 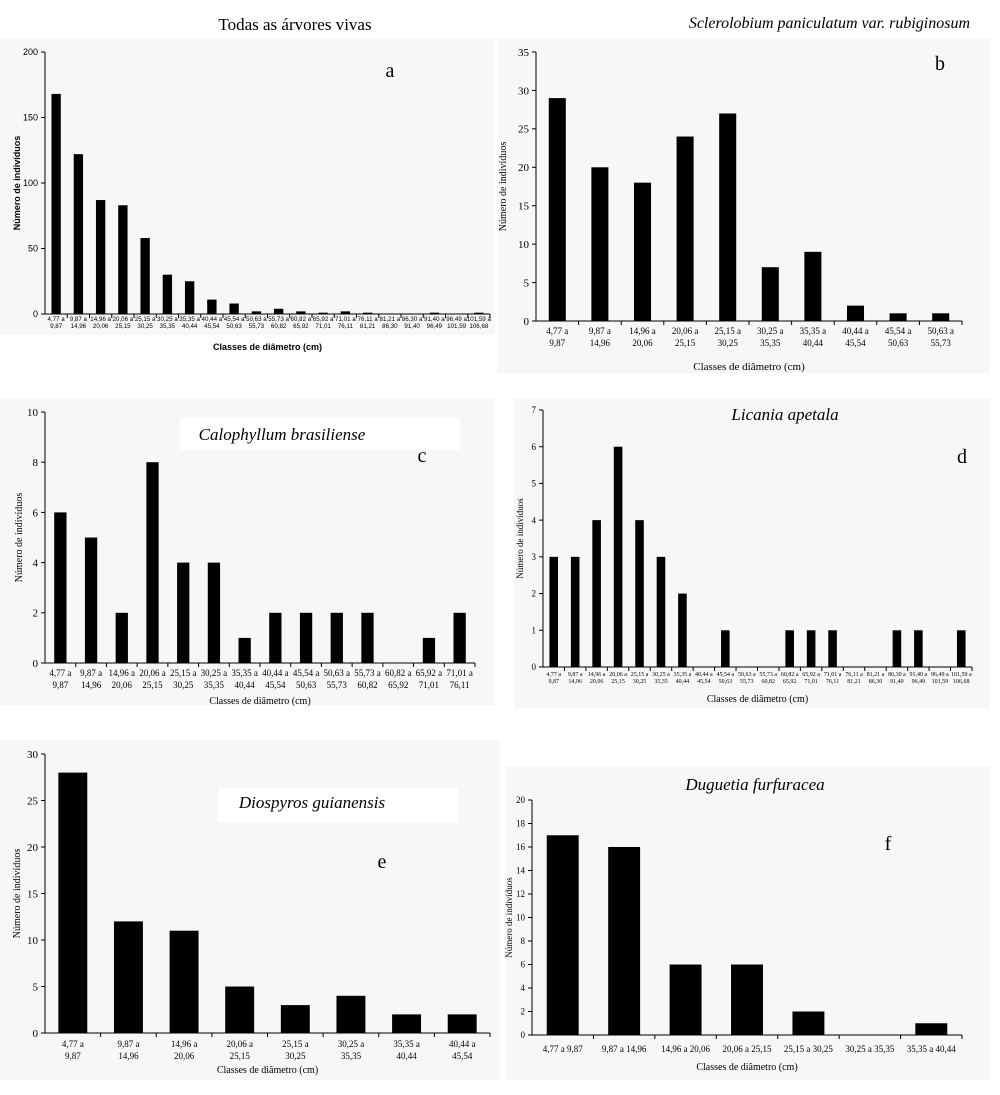 I want to click on x-tick-label: 35,35, so click(x=770, y=343).